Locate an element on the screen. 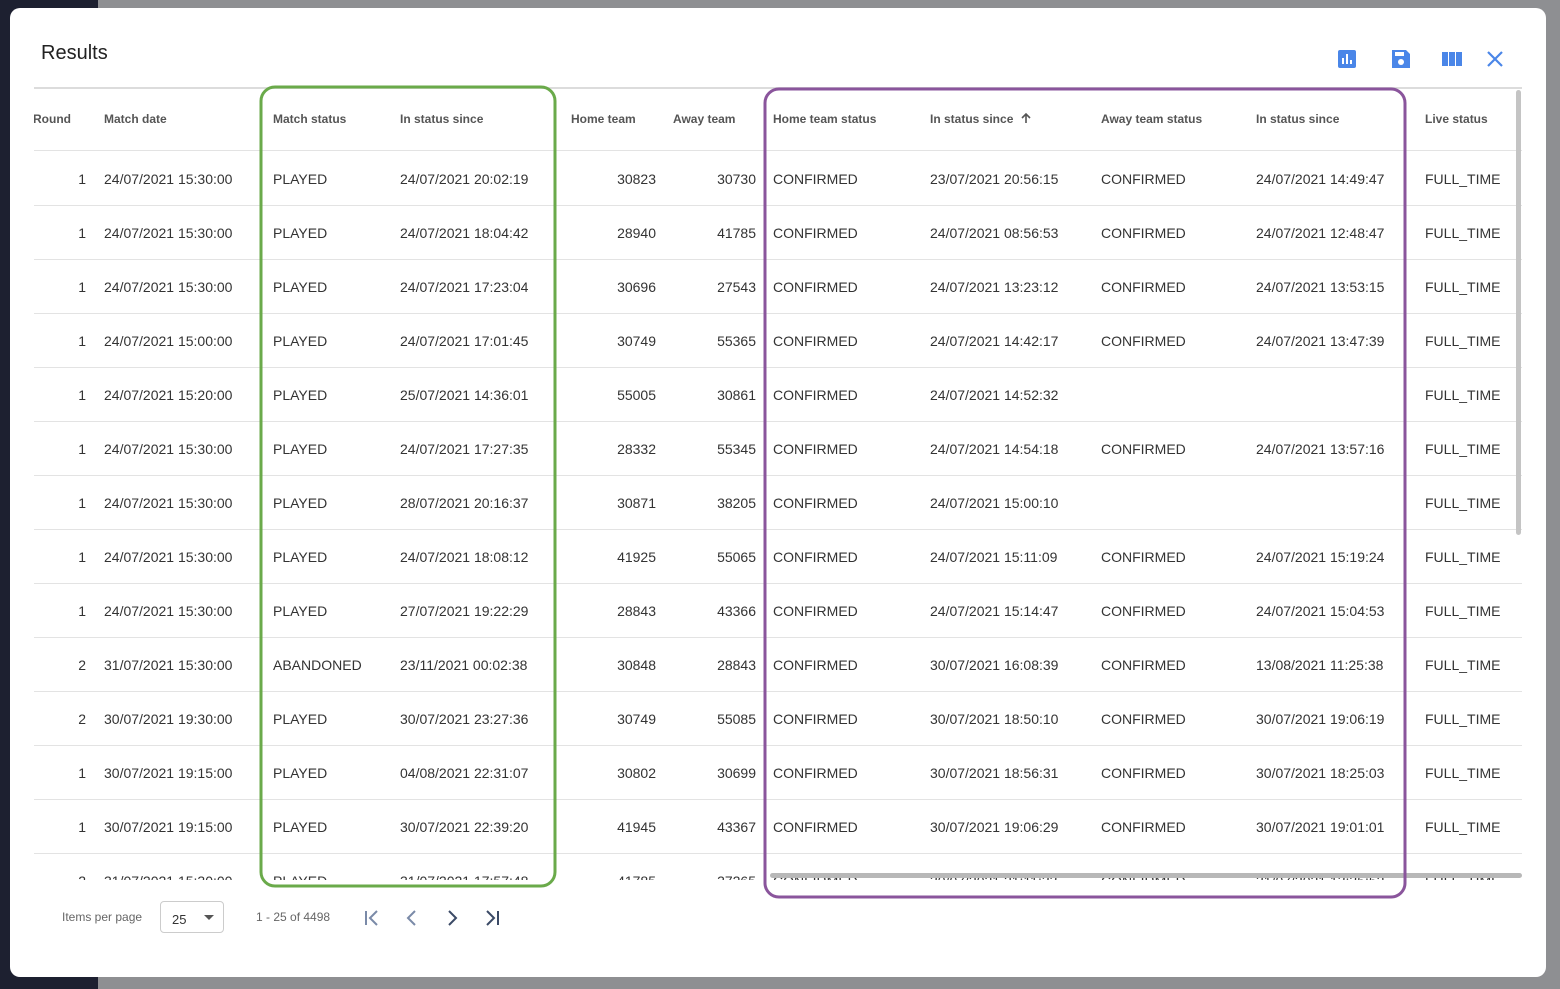  prev-page-button is located at coordinates (412, 918).